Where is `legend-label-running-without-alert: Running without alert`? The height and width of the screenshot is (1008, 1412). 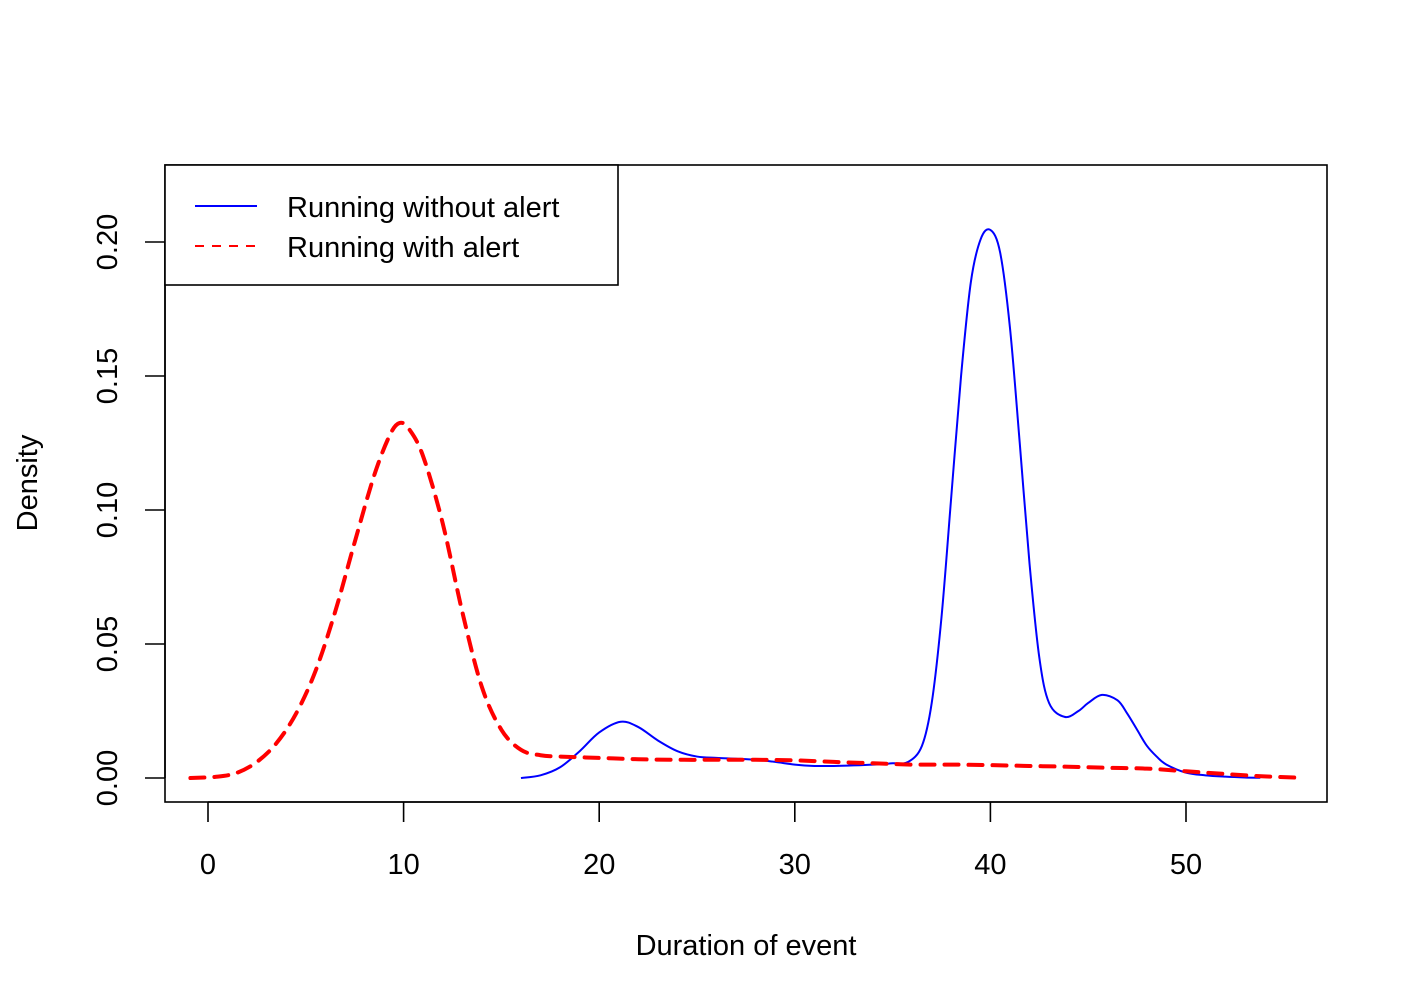 legend-label-running-without-alert: Running without alert is located at coordinates (423, 208).